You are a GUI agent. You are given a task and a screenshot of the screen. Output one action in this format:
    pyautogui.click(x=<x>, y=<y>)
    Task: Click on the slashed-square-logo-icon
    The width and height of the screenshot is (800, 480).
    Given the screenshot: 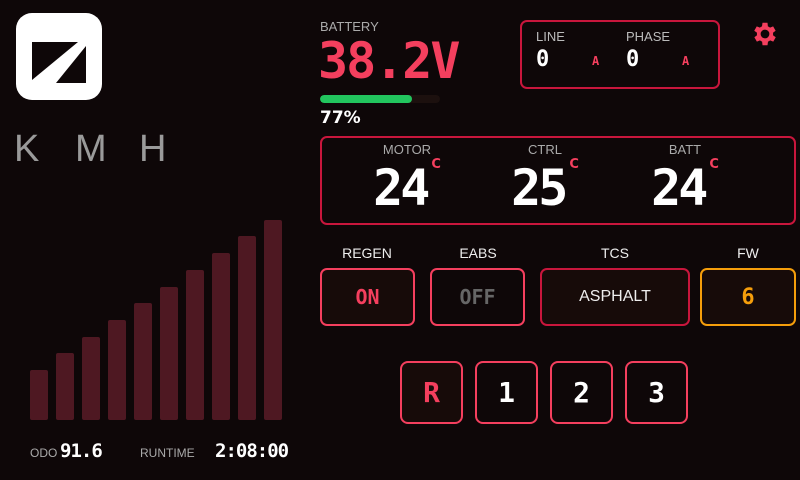 What is the action you would take?
    pyautogui.click(x=59, y=62)
    